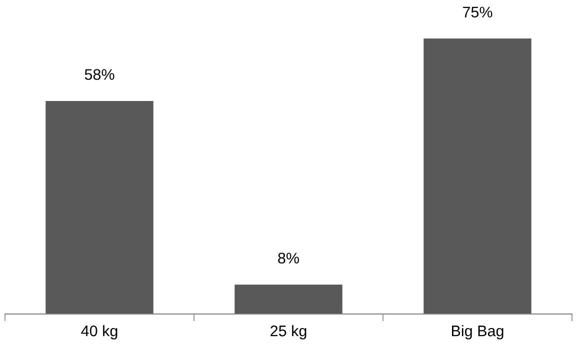 This screenshot has width=582, height=350. I want to click on x-tick-label: 40 kg, so click(99, 332).